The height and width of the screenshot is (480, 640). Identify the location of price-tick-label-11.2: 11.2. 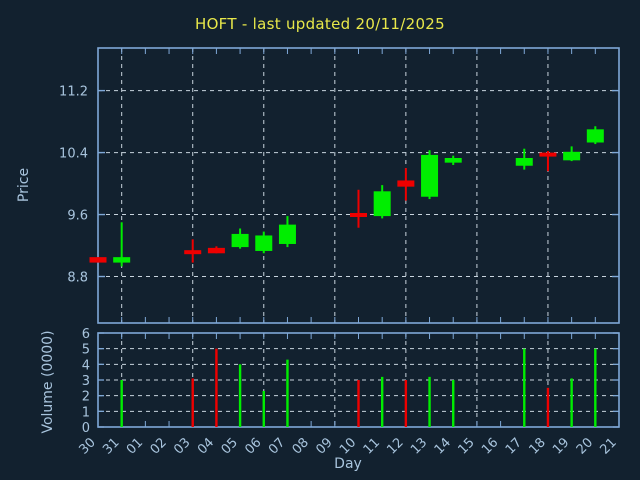
(73, 92).